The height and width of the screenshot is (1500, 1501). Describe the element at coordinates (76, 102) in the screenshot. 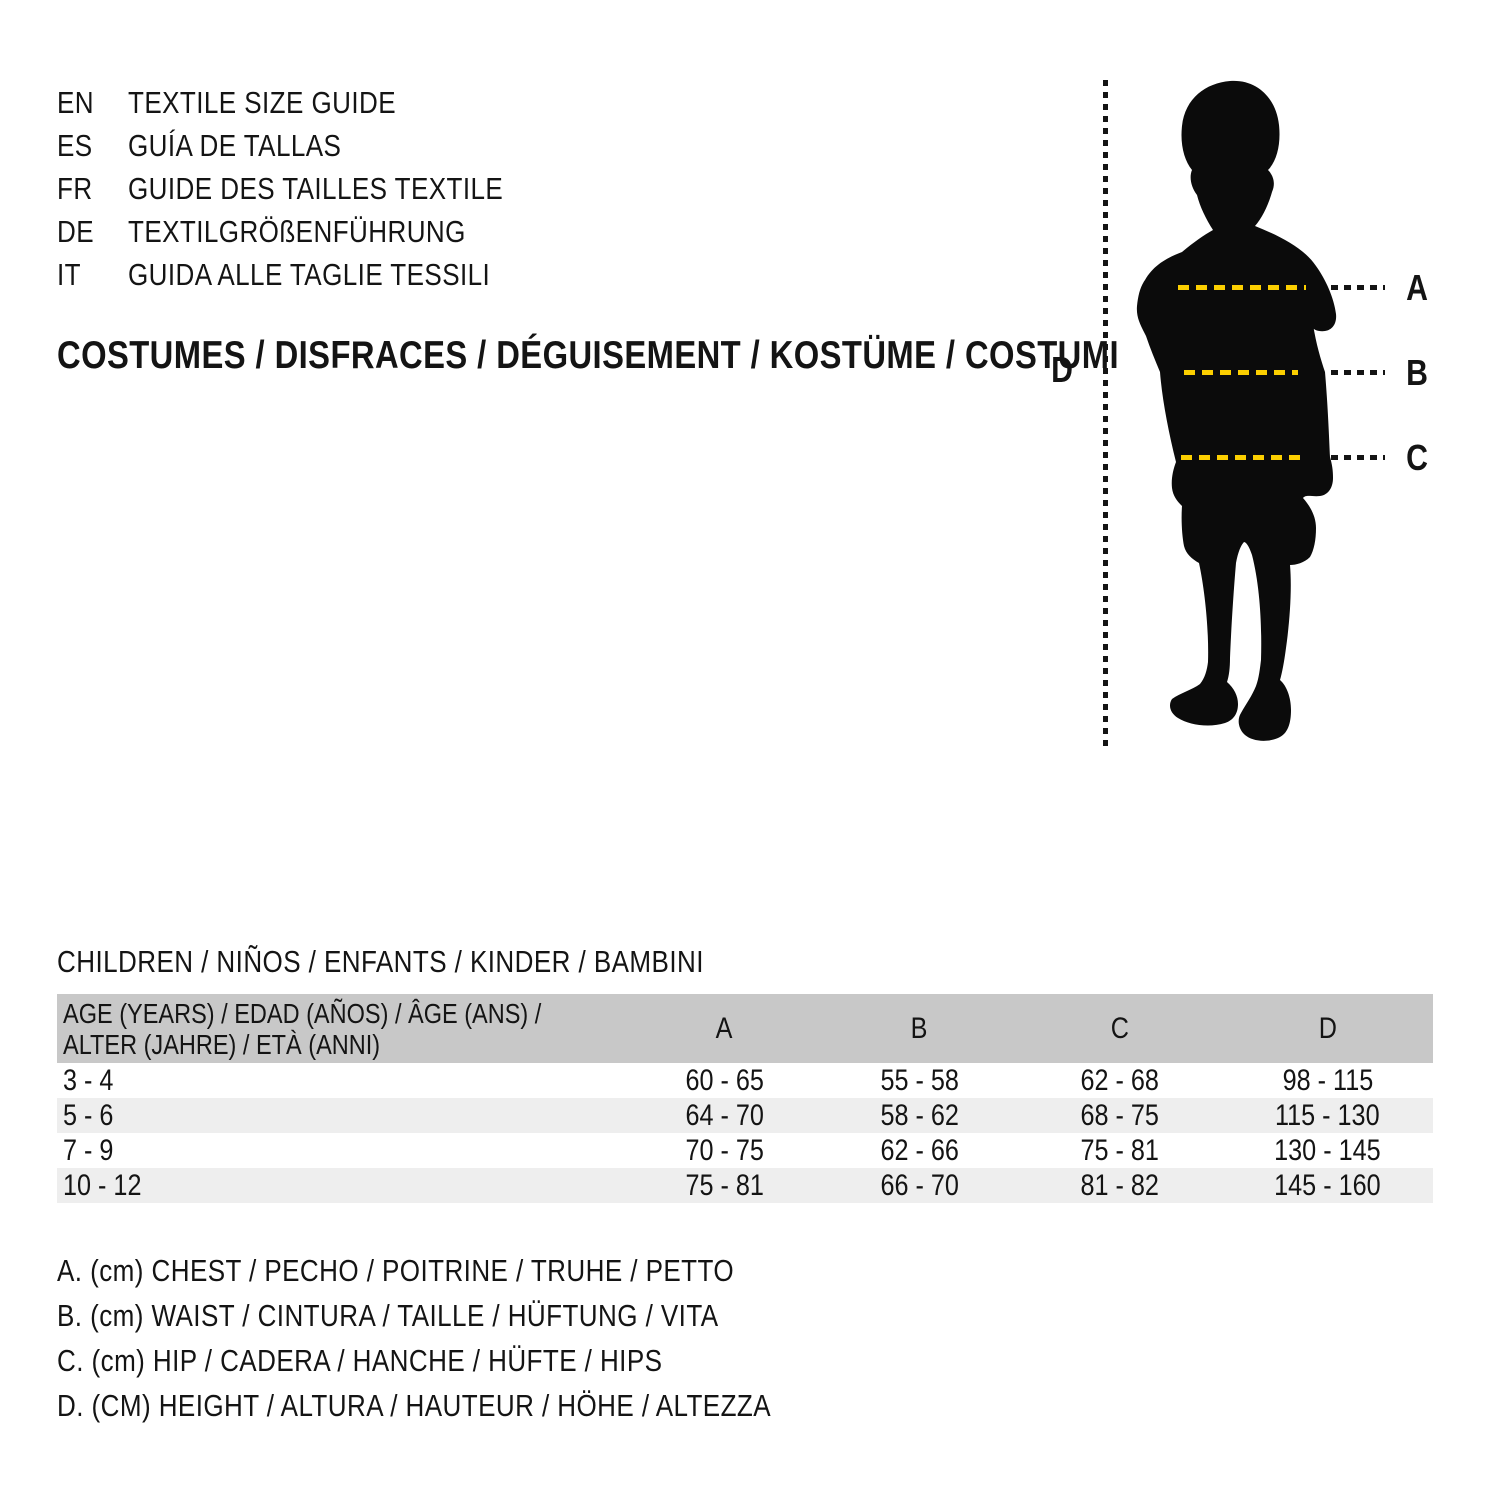

I see `lang-code: EN` at that location.